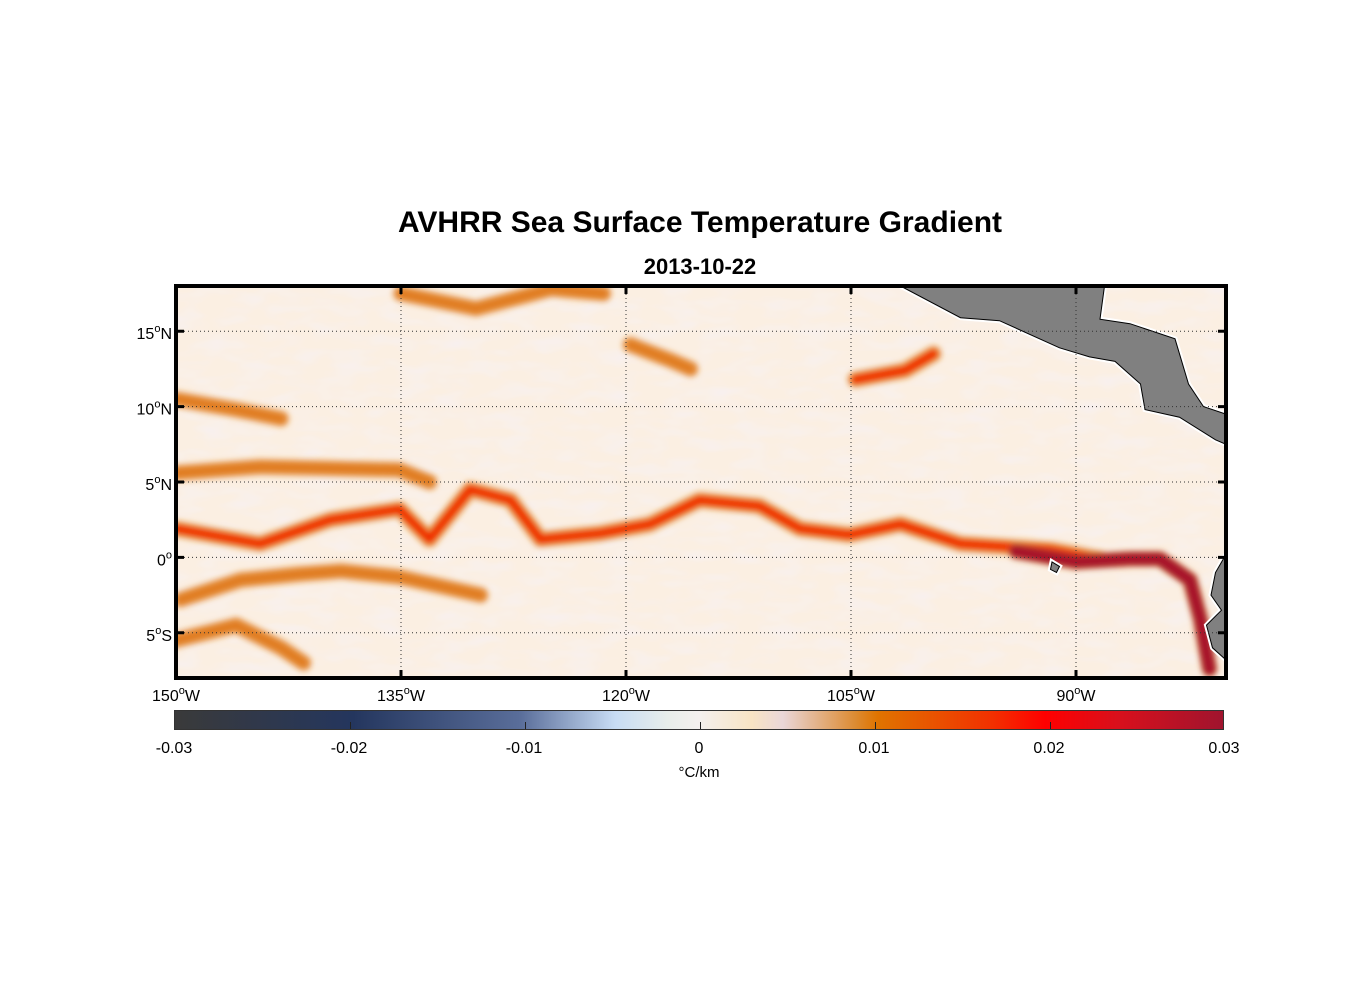 The width and height of the screenshot is (1356, 1000). What do you see at coordinates (230, 409) in the screenshot?
I see `north-10n-front` at bounding box center [230, 409].